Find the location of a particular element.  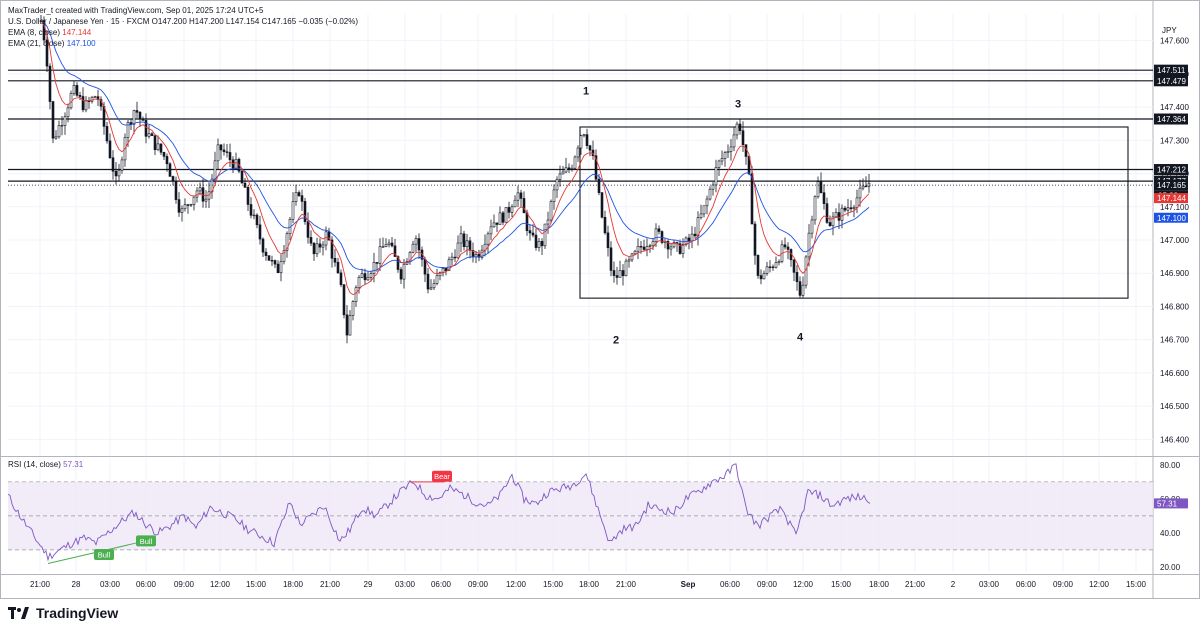

wave-point-label: 3 is located at coordinates (738, 105).